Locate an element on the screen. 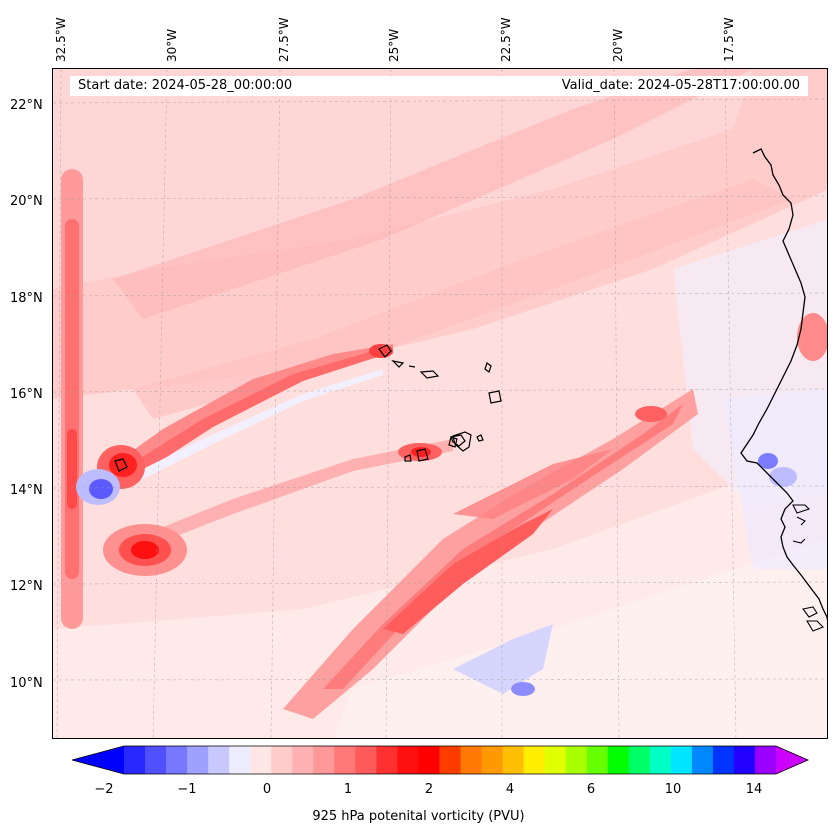  colorbar-tick: 2 is located at coordinates (429, 789).